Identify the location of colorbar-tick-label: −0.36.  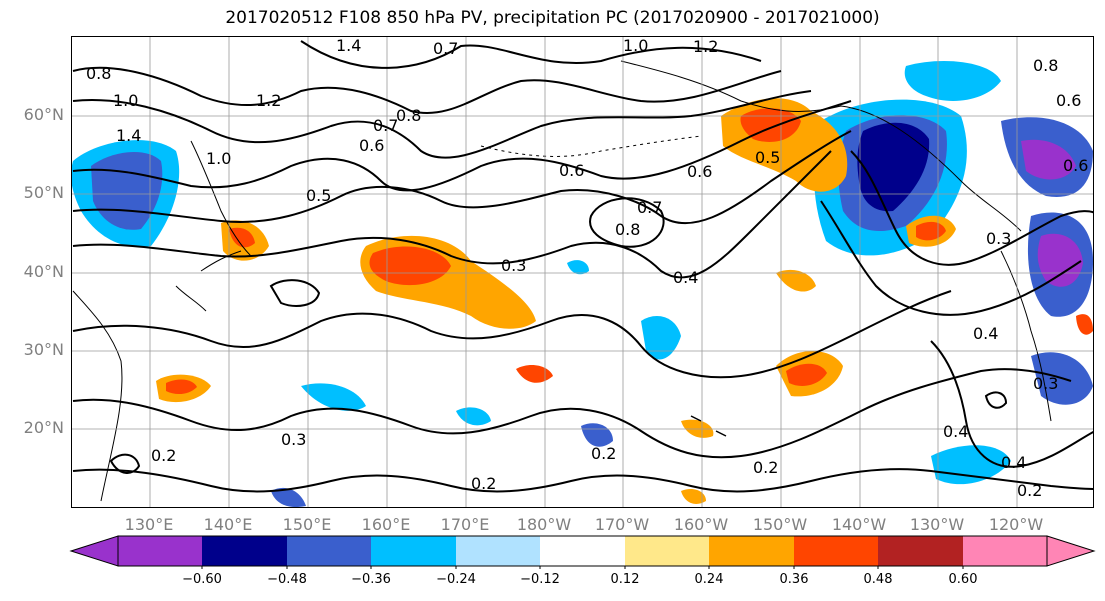
(371, 579).